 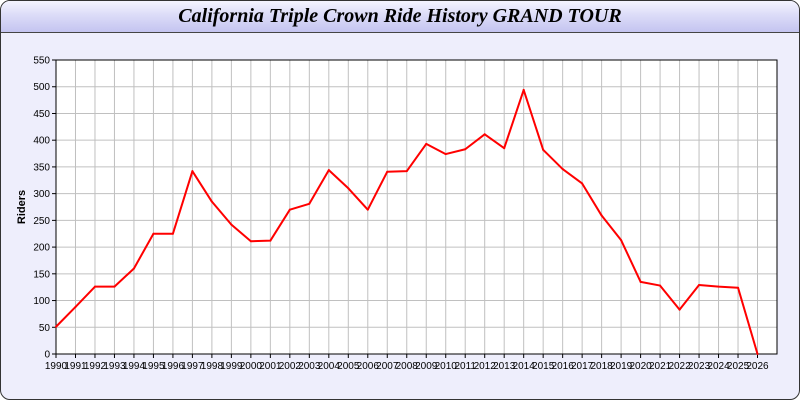 I want to click on x-tick-label: 2009, so click(x=426, y=366).